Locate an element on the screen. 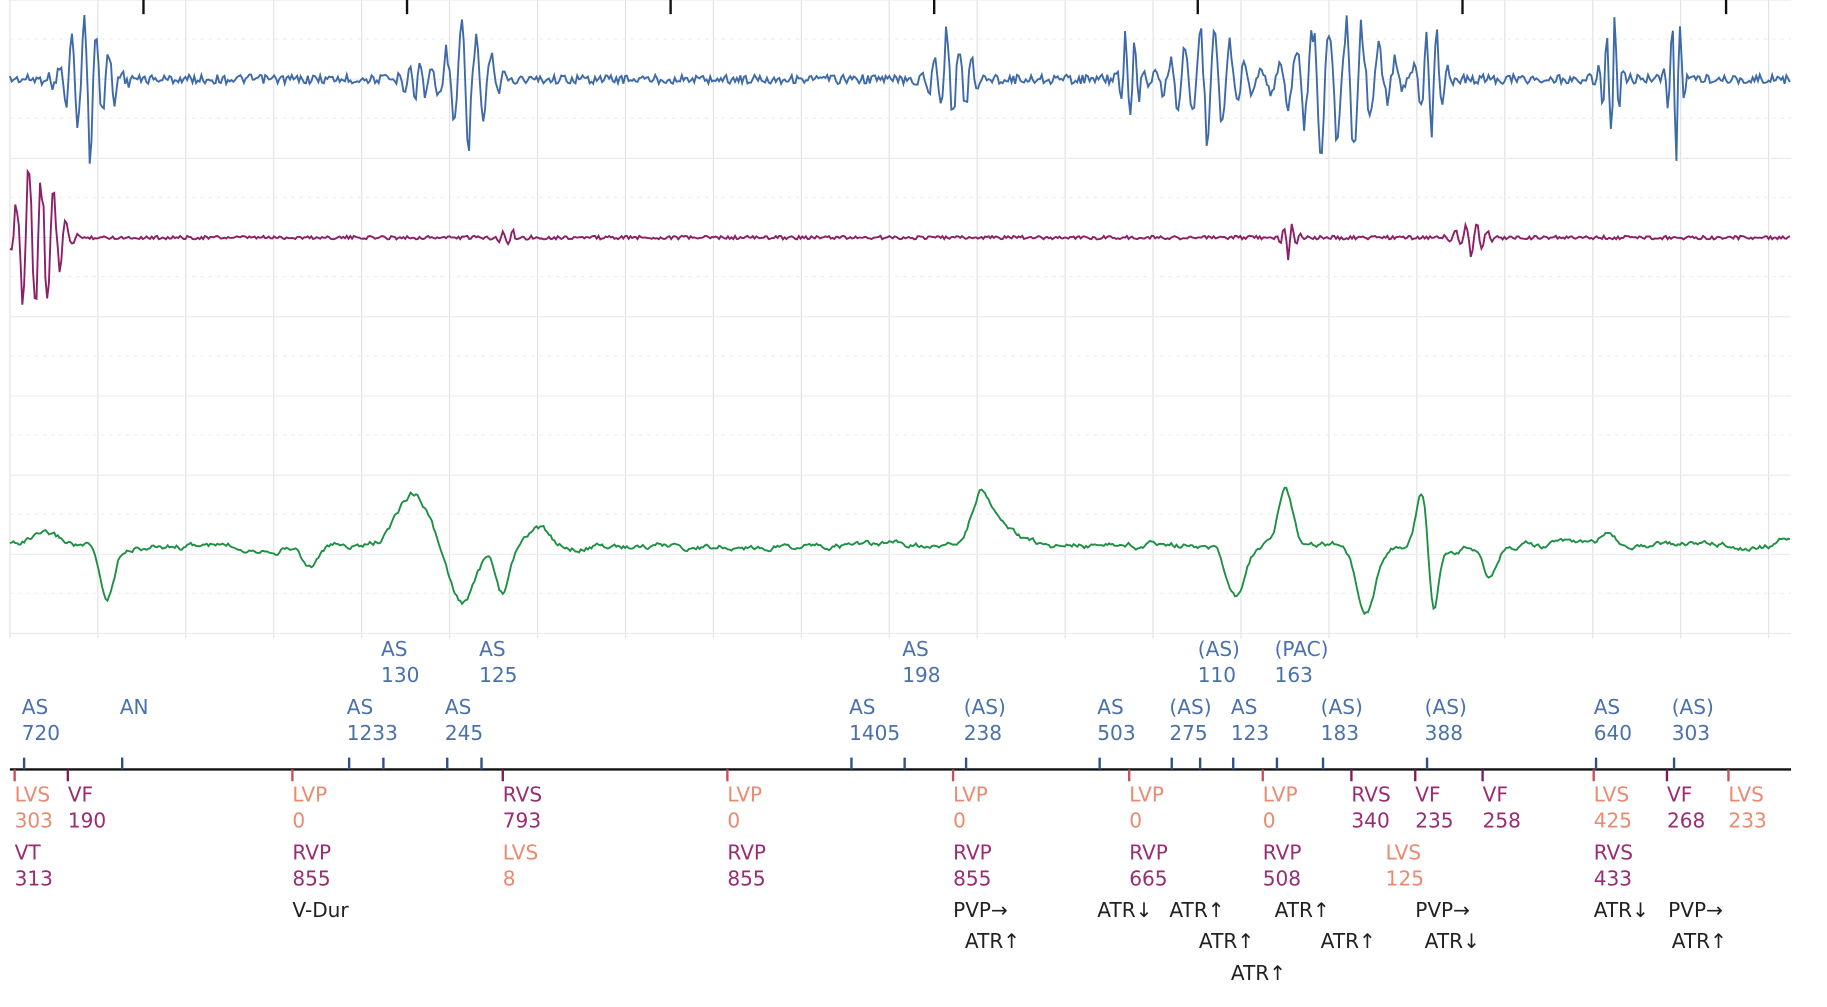  atrial-marker-value: 720 is located at coordinates (41, 733).